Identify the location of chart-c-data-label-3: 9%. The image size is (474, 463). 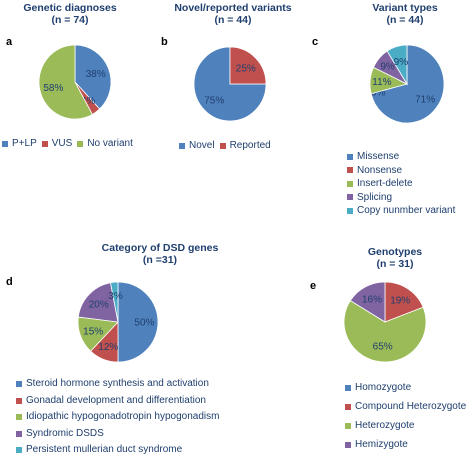
(387, 66).